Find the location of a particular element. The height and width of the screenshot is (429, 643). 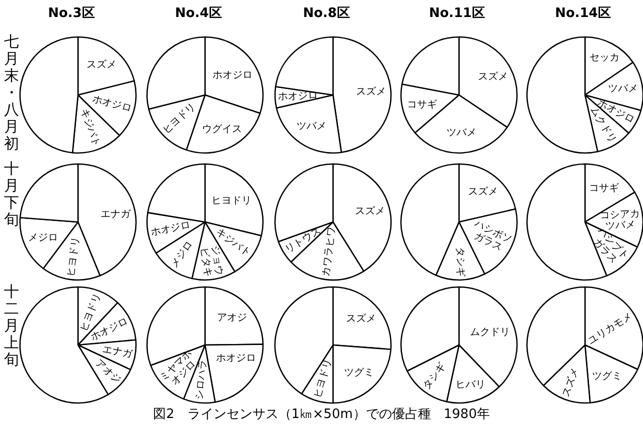

slice-label: リトウス is located at coordinates (303, 240).